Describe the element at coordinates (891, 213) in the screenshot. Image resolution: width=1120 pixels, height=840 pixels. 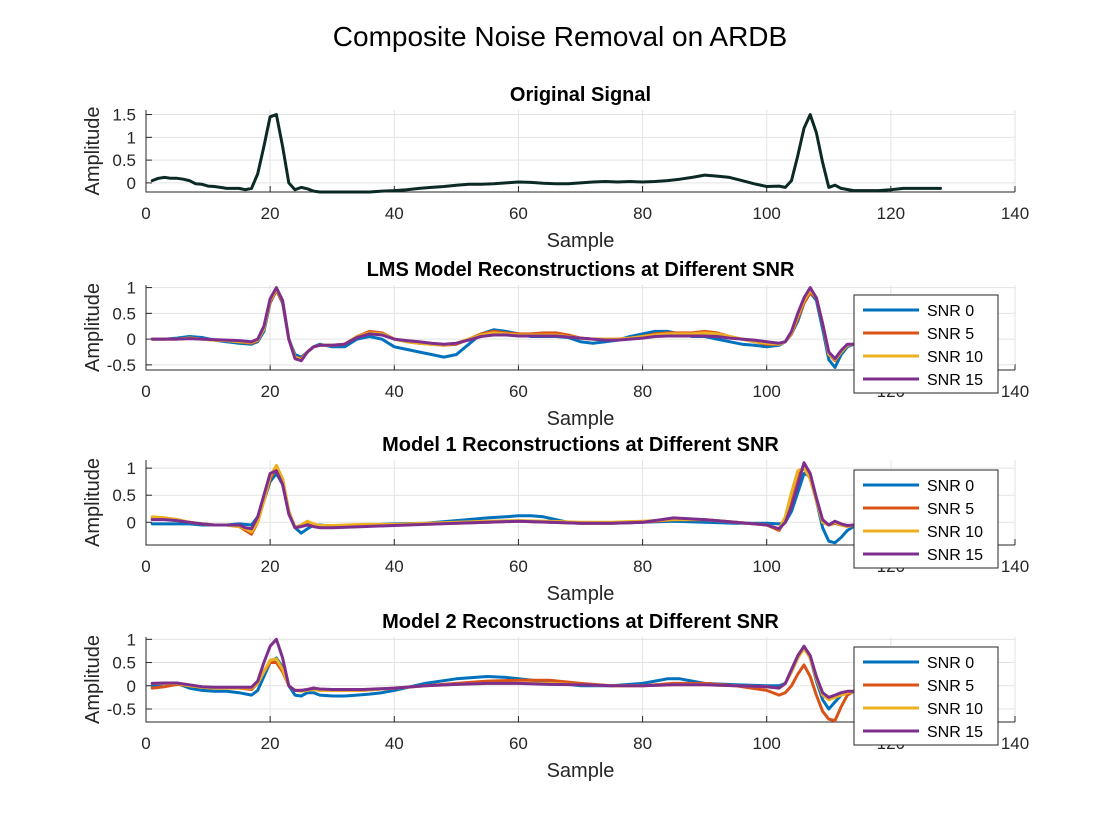
I see `x-tick-label: 120` at that location.